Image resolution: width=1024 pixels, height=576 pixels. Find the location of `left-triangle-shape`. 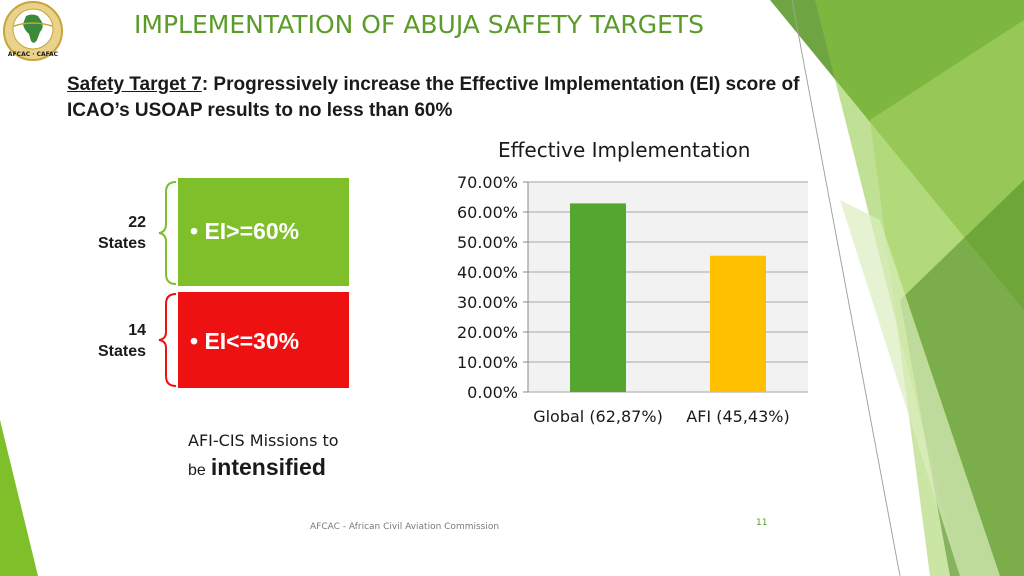

left-triangle-shape is located at coordinates (19, 498).